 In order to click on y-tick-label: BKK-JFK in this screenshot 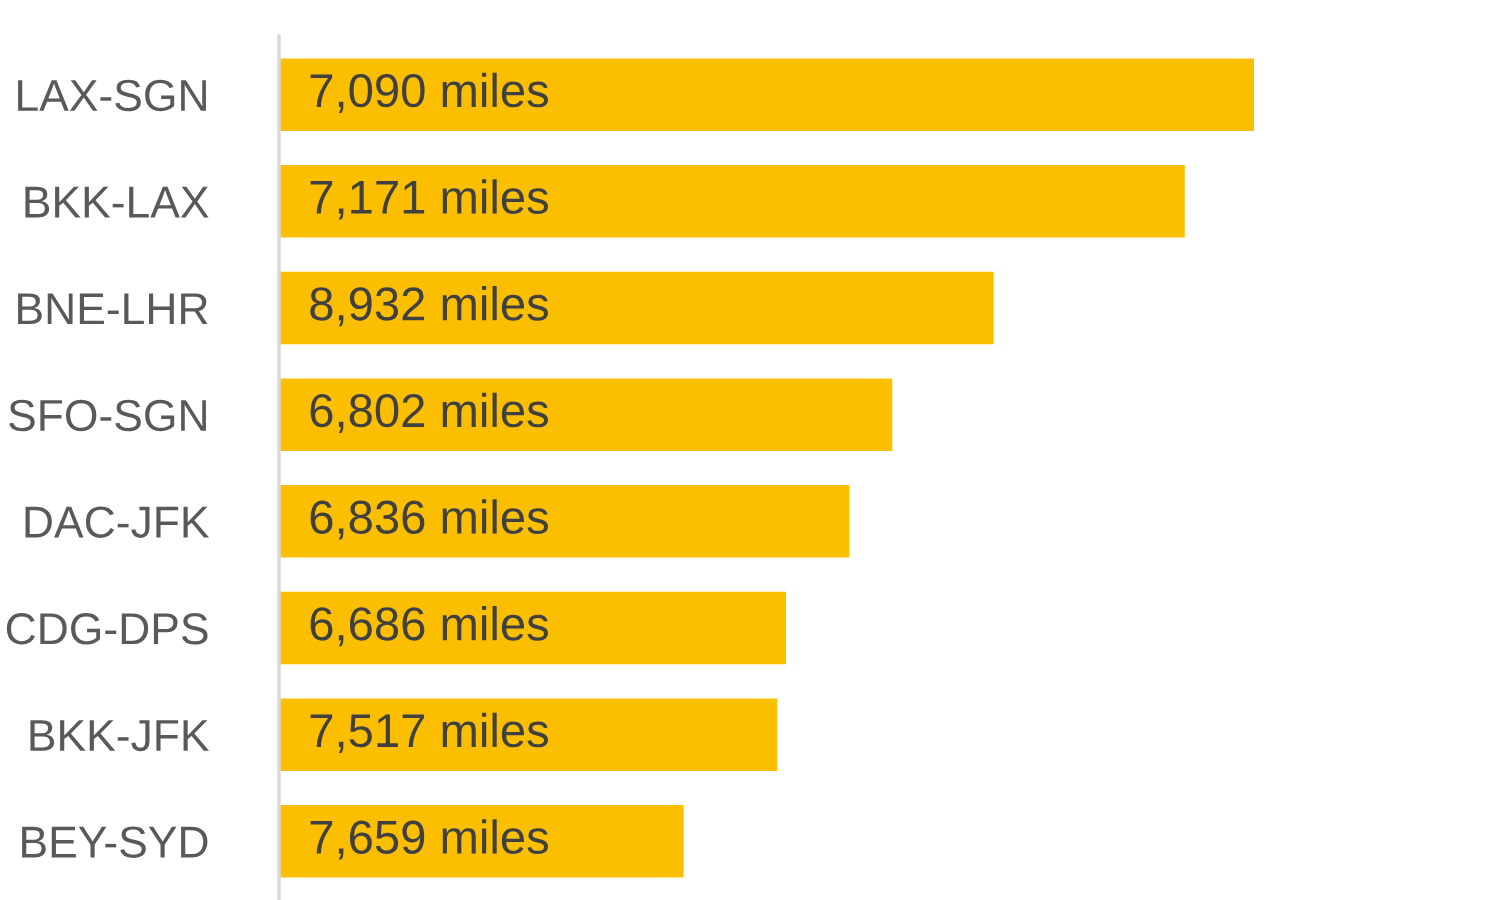, I will do `click(120, 736)`.